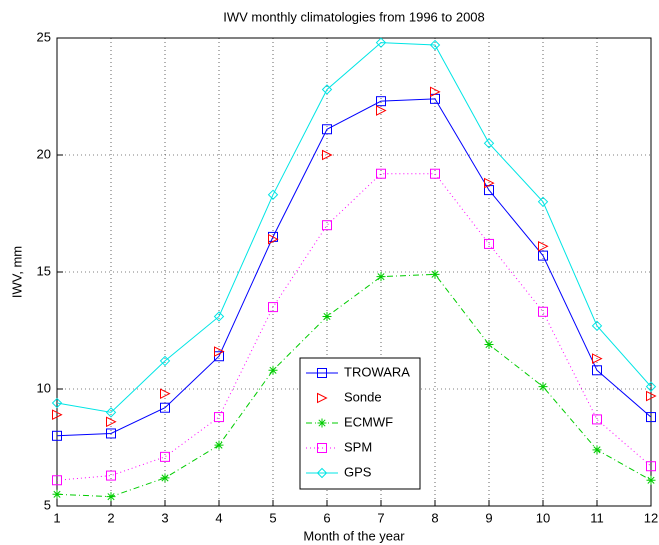 This screenshot has width=659, height=545. I want to click on x-tick-label: 10, so click(543, 517).